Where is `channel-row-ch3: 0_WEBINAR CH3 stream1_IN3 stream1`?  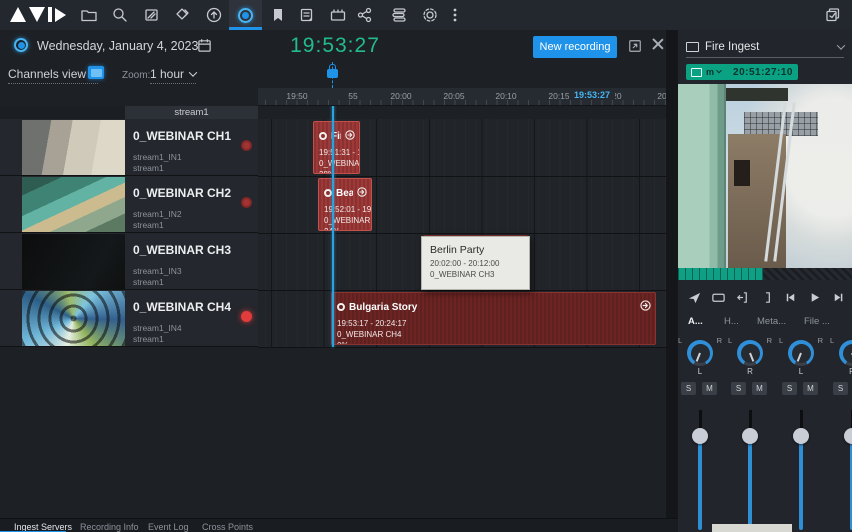 channel-row-ch3: 0_WEBINAR CH3 stream1_IN3 stream1 is located at coordinates (129, 261).